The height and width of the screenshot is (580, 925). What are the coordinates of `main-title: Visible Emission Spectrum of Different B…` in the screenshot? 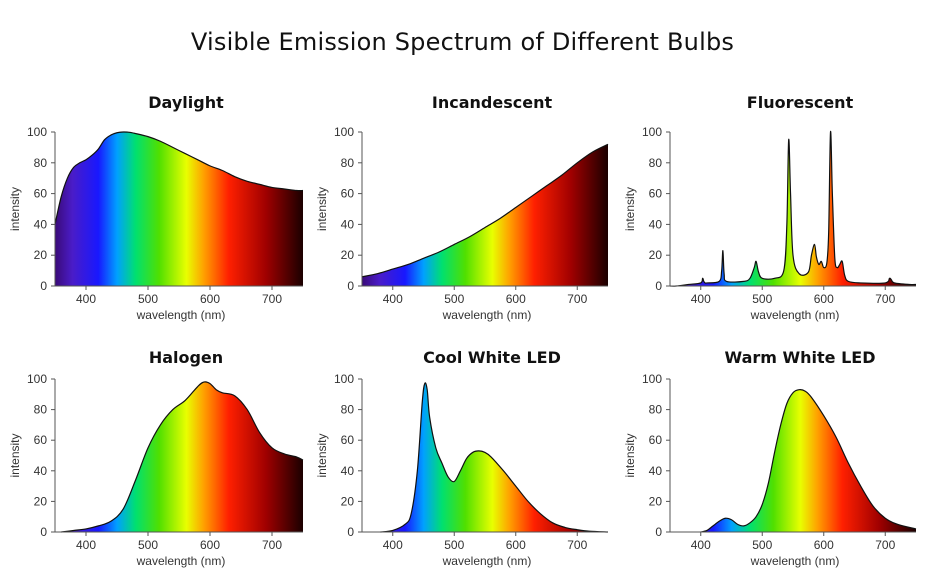 It's located at (462, 42).